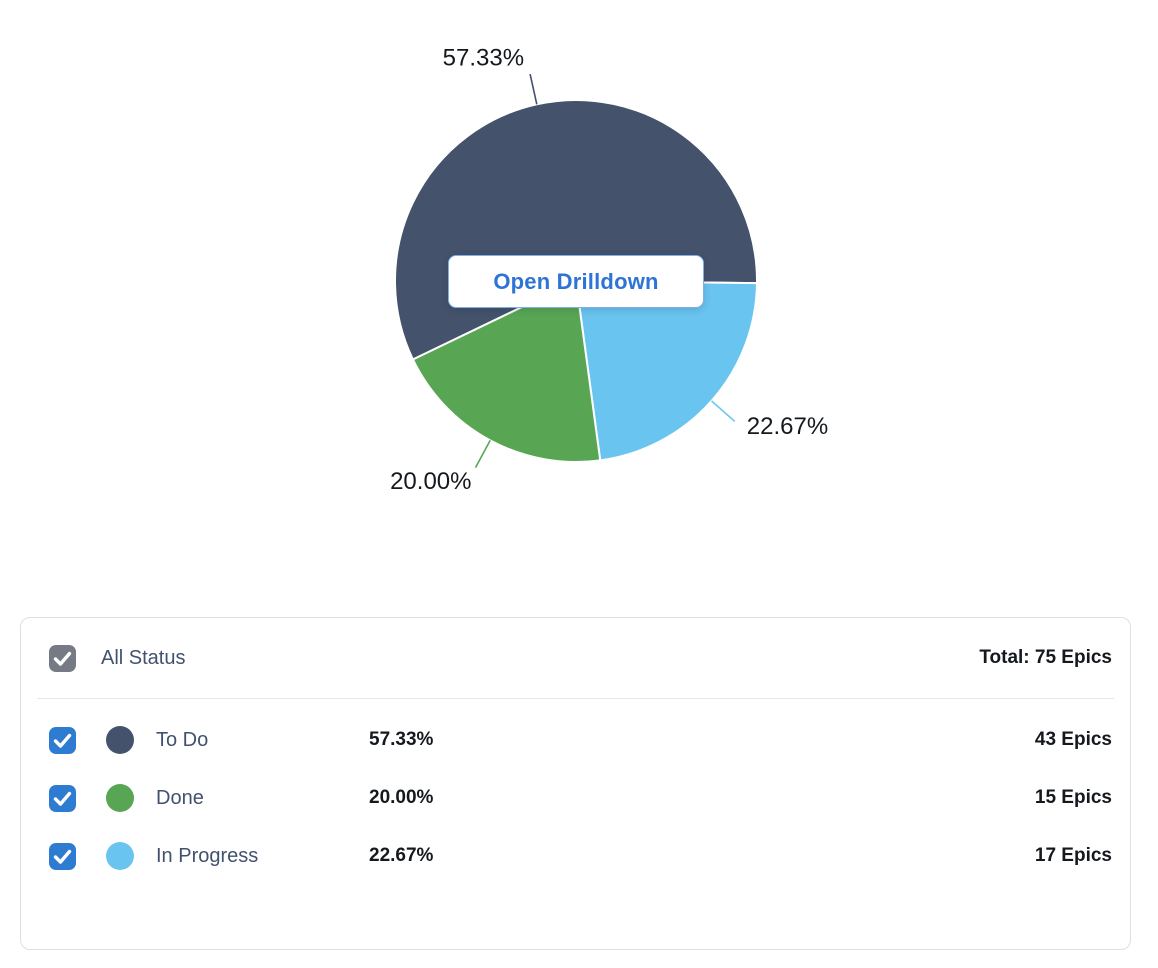  Describe the element at coordinates (431, 481) in the screenshot. I see `pie-label-done: 20.00%` at that location.